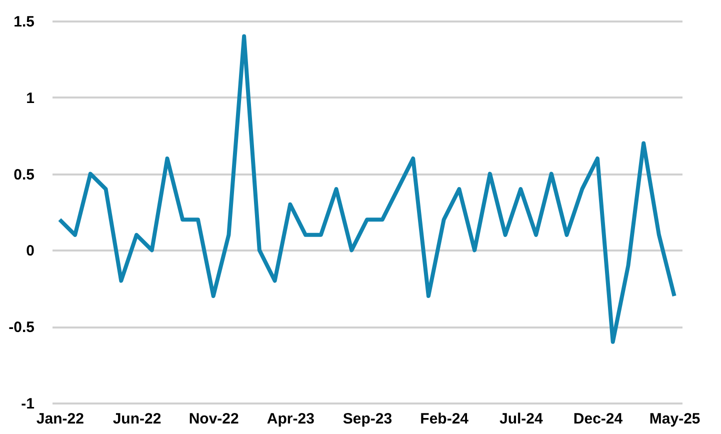  What do you see at coordinates (290, 419) in the screenshot?
I see `x-tick-label: Apr-23` at bounding box center [290, 419].